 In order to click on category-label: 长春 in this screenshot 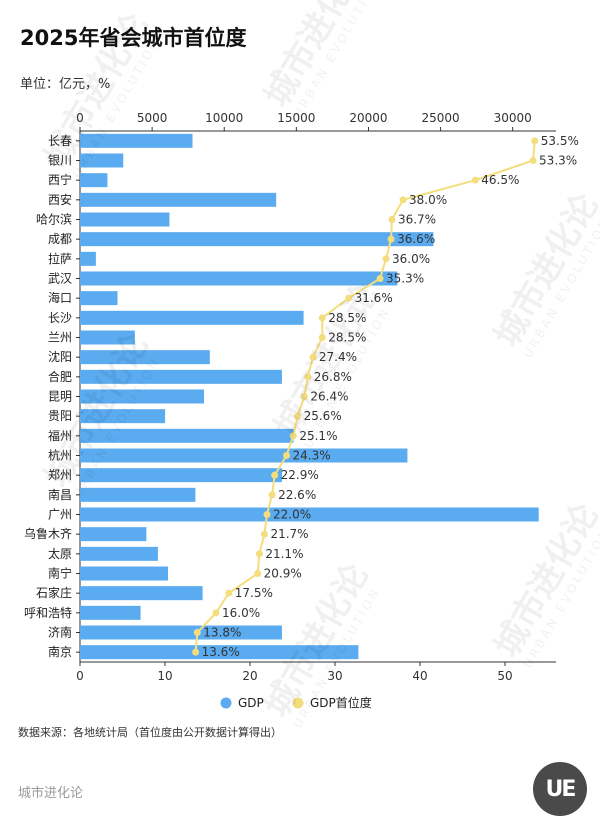, I will do `click(60, 141)`.